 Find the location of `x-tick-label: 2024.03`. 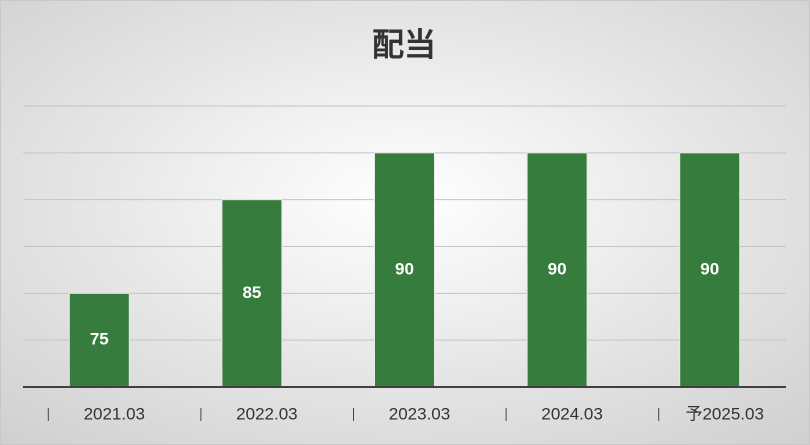

x-tick-label: 2024.03 is located at coordinates (571, 413).